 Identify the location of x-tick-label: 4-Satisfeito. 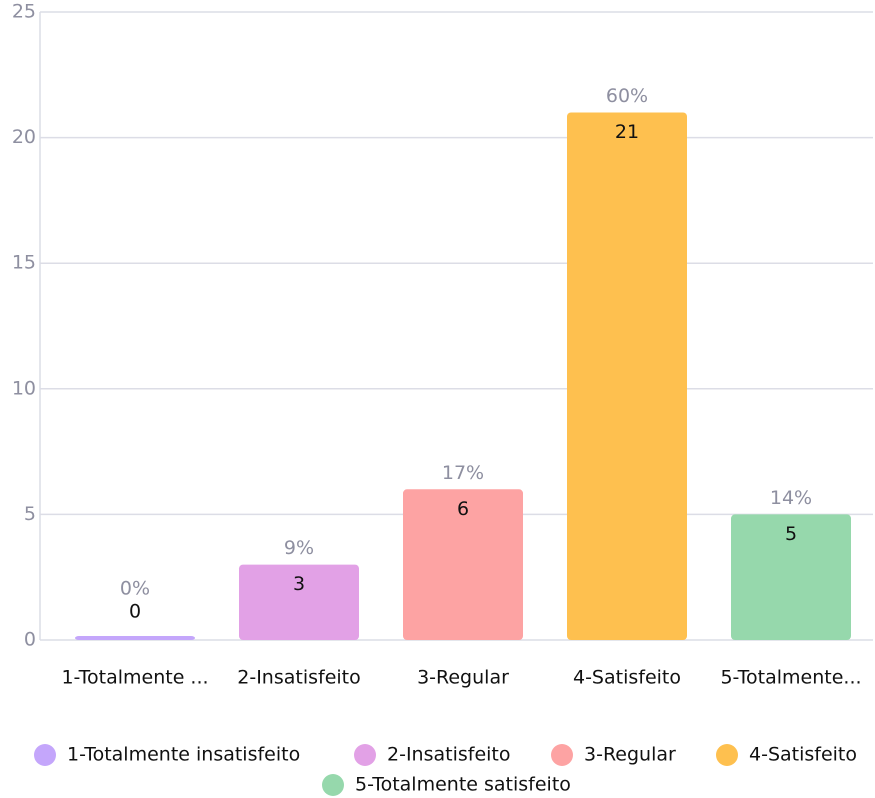
(627, 678).